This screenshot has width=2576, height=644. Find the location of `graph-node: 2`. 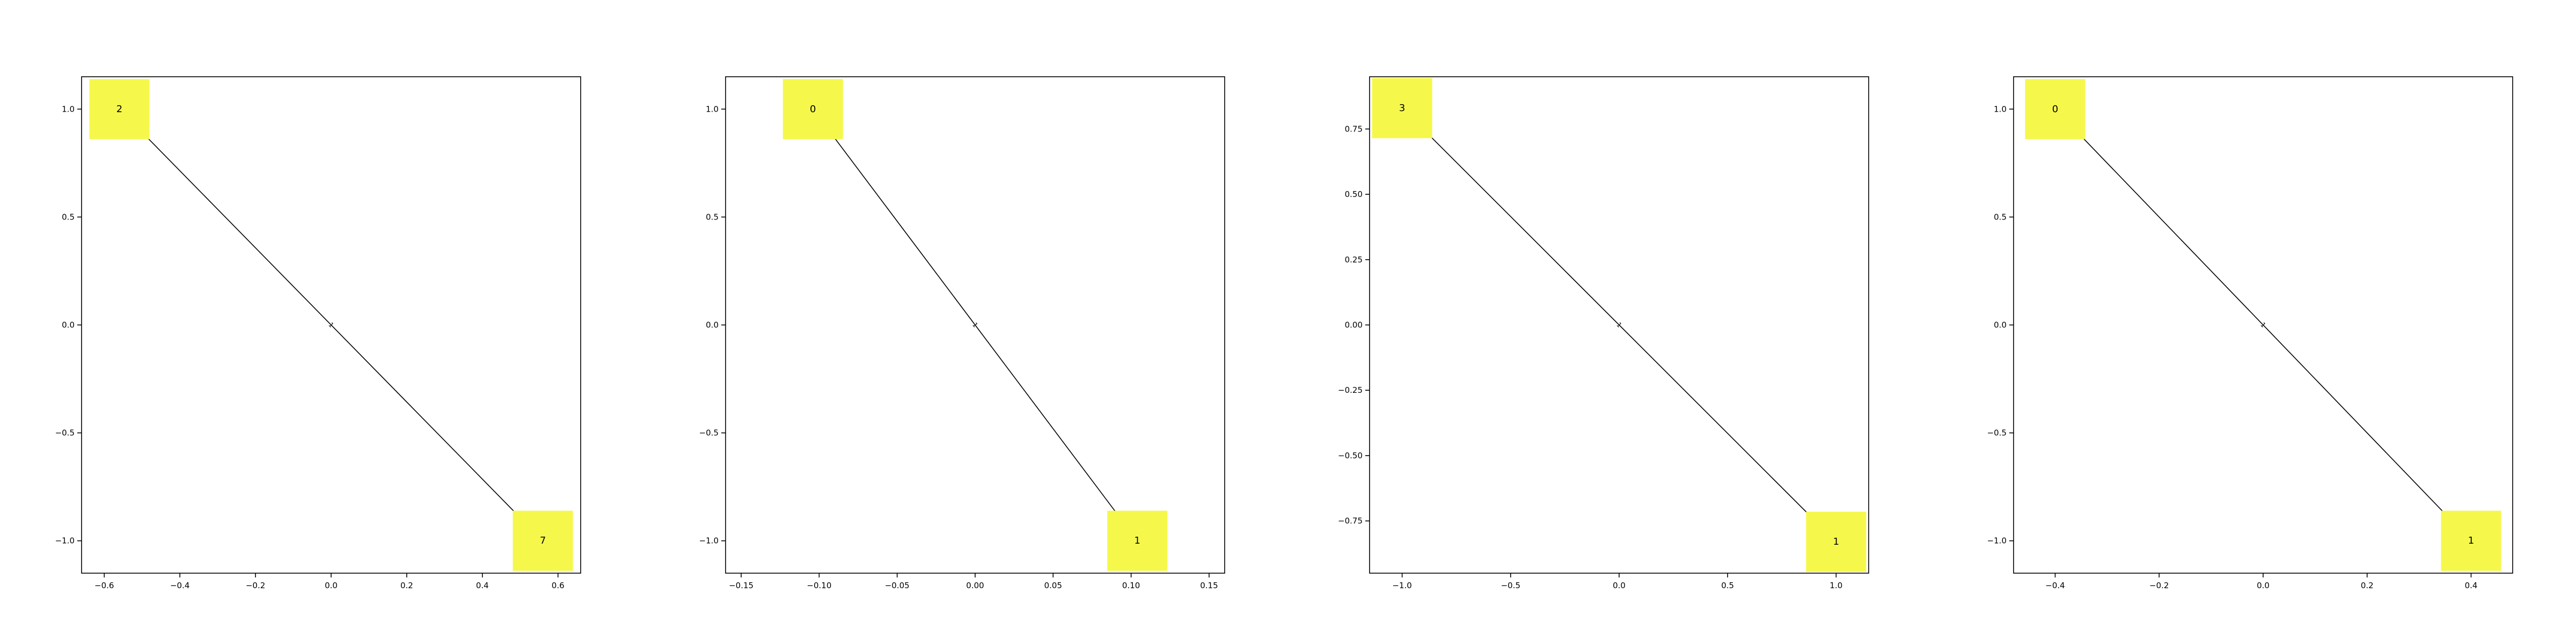

graph-node: 2 is located at coordinates (119, 109).